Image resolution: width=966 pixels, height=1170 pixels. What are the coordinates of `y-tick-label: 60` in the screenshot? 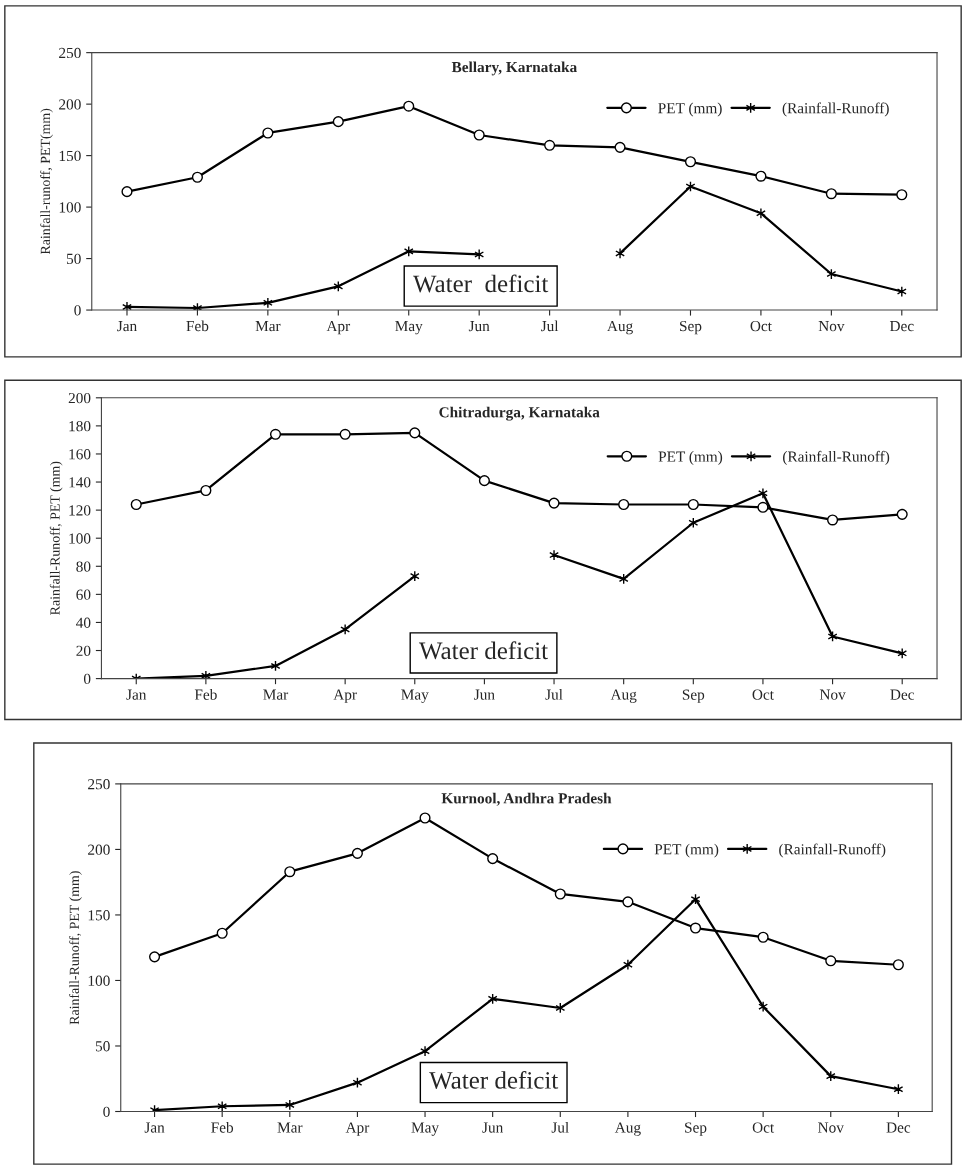 It's located at (83, 594).